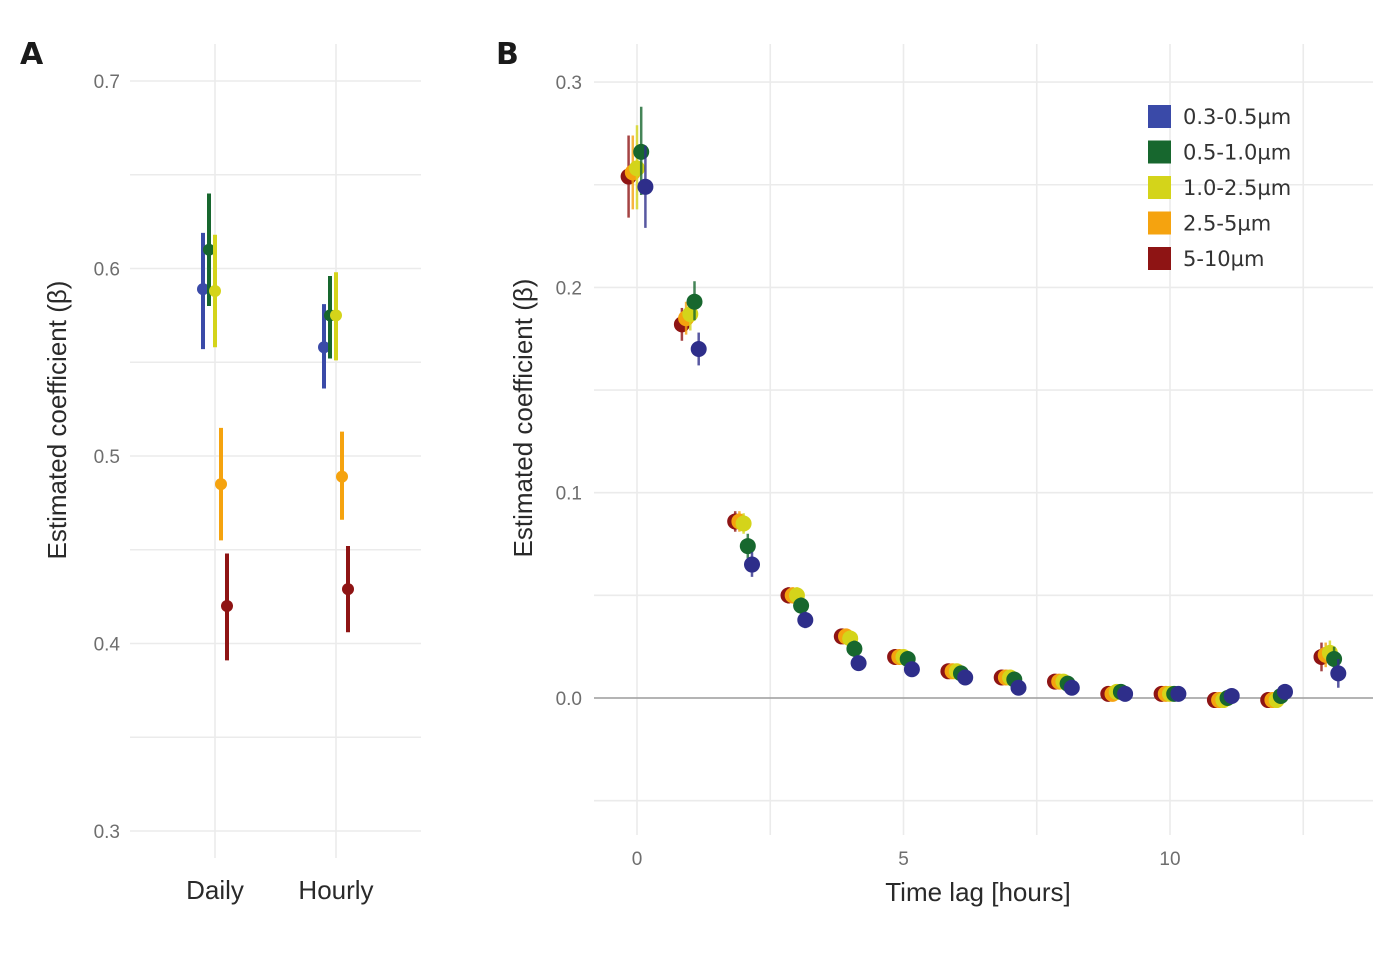 The width and height of the screenshot is (1399, 962). I want to click on panel-a-y-tick-labels: 0.3 0.4 0.5 0.6 0.7, so click(107, 457).